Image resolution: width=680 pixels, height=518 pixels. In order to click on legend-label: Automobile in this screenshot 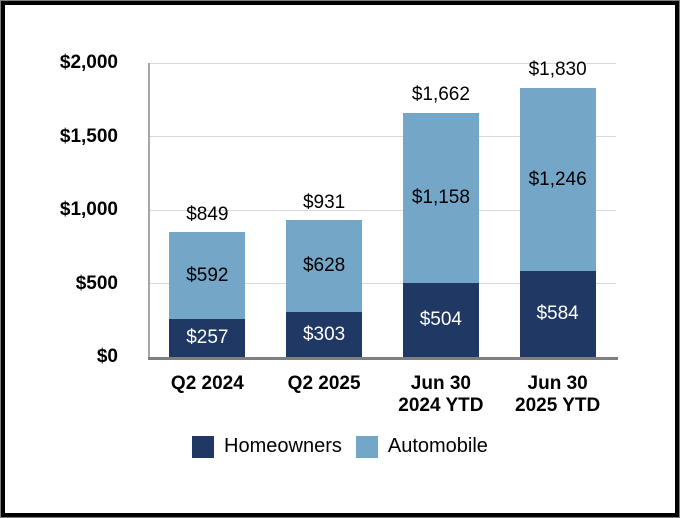, I will do `click(437, 446)`.